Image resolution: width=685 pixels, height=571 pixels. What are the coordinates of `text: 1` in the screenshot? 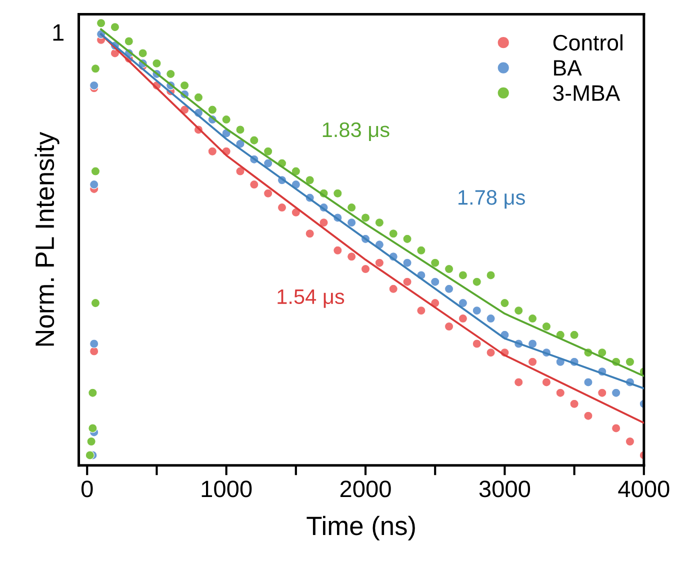 It's located at (58, 32).